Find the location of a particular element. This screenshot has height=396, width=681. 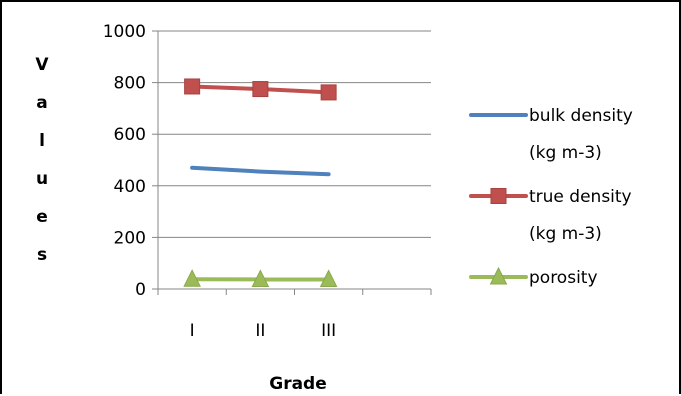

legend-label: porosity is located at coordinates (563, 278).